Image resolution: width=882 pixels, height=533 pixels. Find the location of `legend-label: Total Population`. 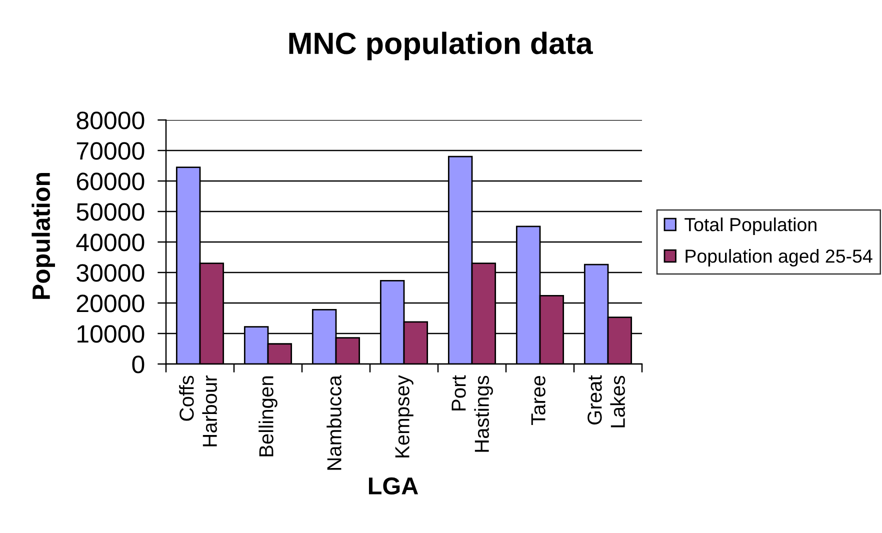

legend-label: Total Population is located at coordinates (750, 226).